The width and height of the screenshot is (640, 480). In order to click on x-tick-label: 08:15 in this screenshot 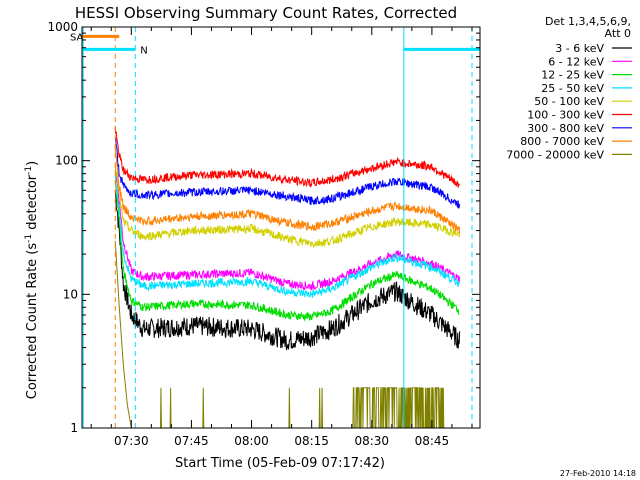, I will do `click(311, 441)`.